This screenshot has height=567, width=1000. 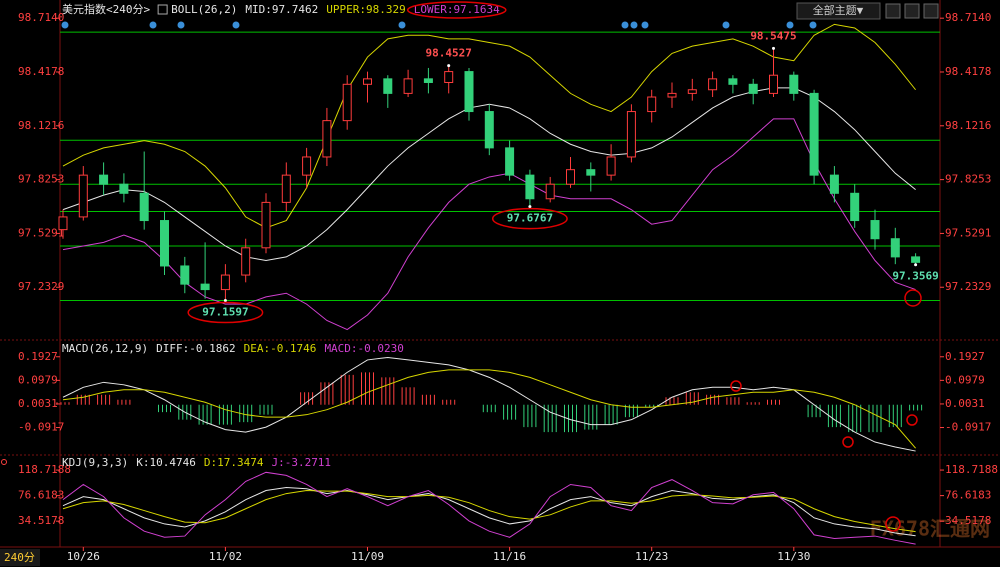 What do you see at coordinates (365, 9) in the screenshot?
I see `legend-entry: UPPER:98.329` at bounding box center [365, 9].